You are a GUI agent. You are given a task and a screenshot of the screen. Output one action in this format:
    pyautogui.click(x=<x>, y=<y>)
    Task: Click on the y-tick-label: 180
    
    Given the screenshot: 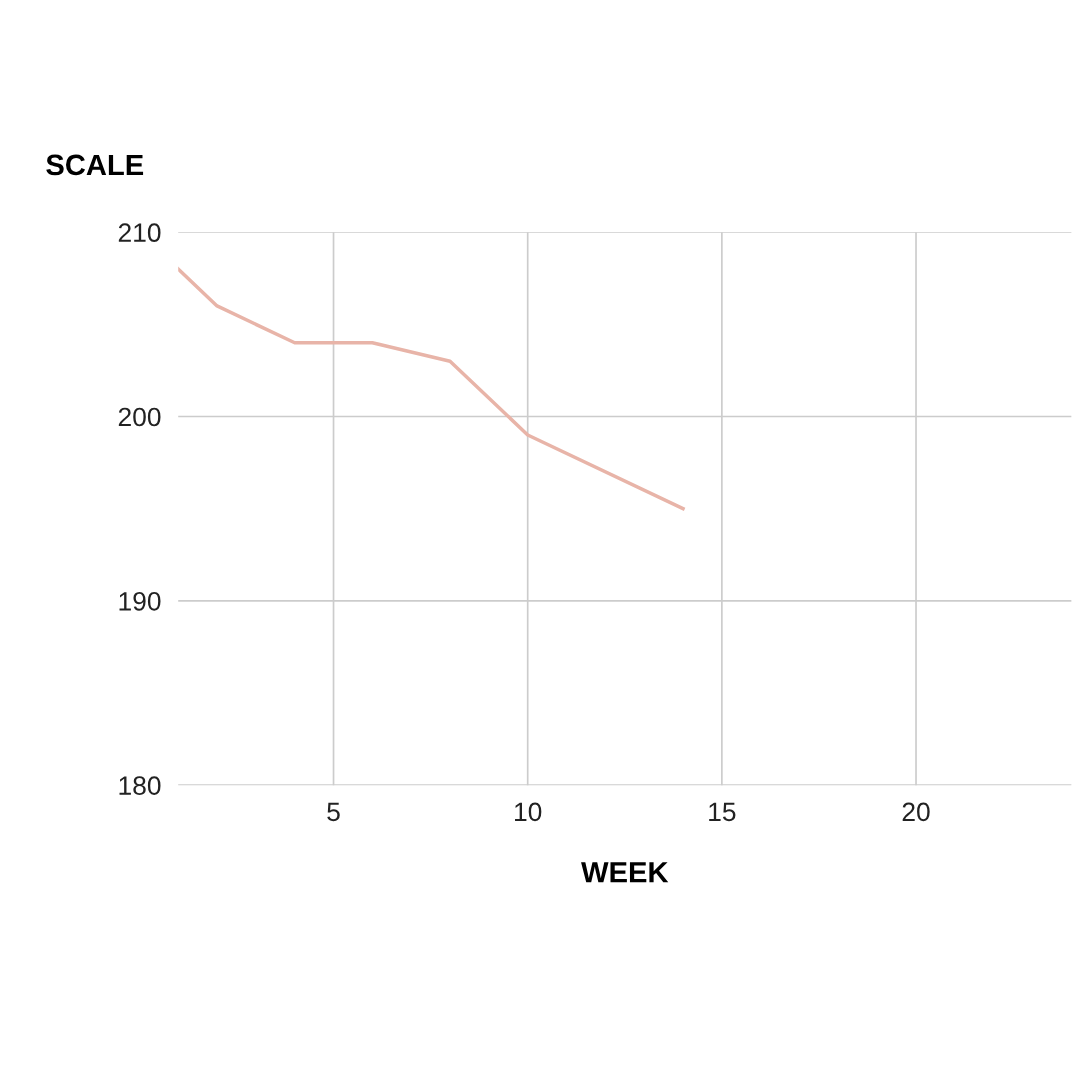 What is the action you would take?
    pyautogui.click(x=140, y=785)
    